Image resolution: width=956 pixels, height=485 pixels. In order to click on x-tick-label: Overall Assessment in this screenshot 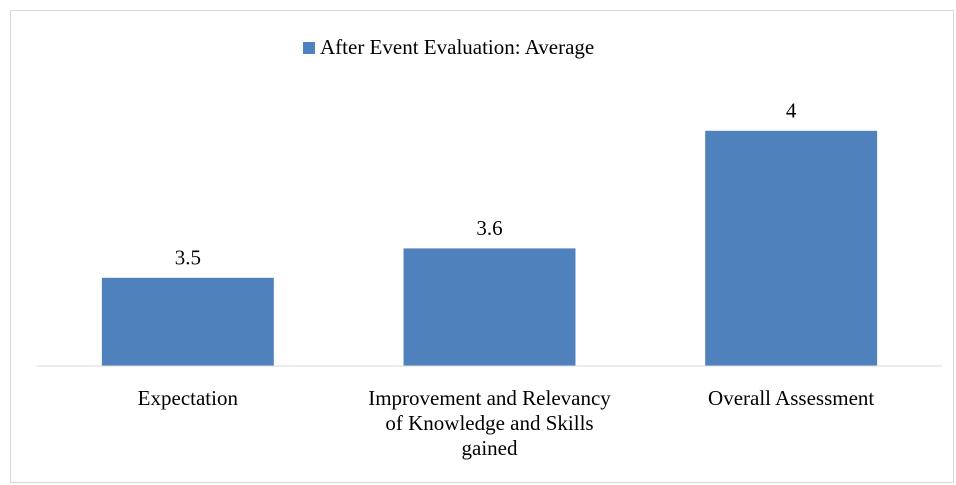, I will do `click(791, 398)`.